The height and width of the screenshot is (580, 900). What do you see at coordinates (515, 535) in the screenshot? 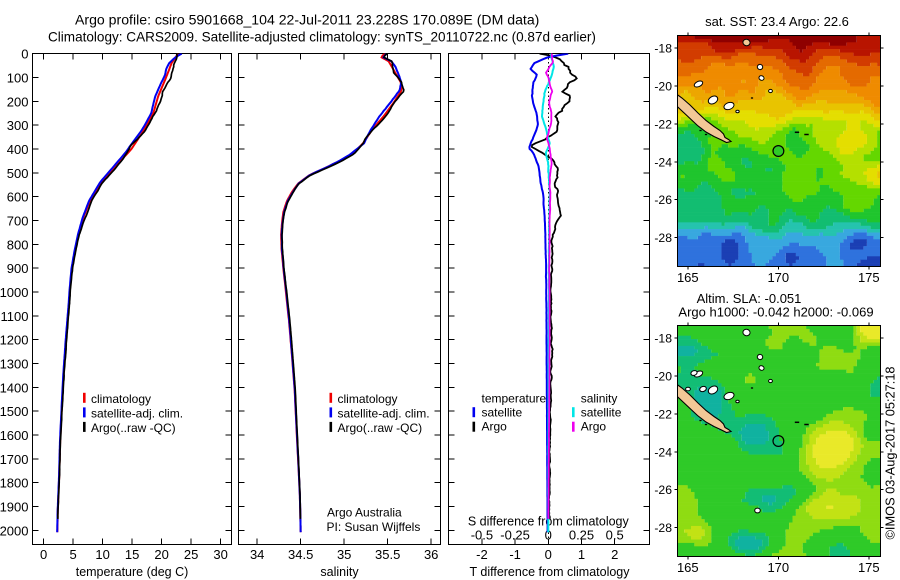
I see `svg-text: -0.25` at bounding box center [515, 535].